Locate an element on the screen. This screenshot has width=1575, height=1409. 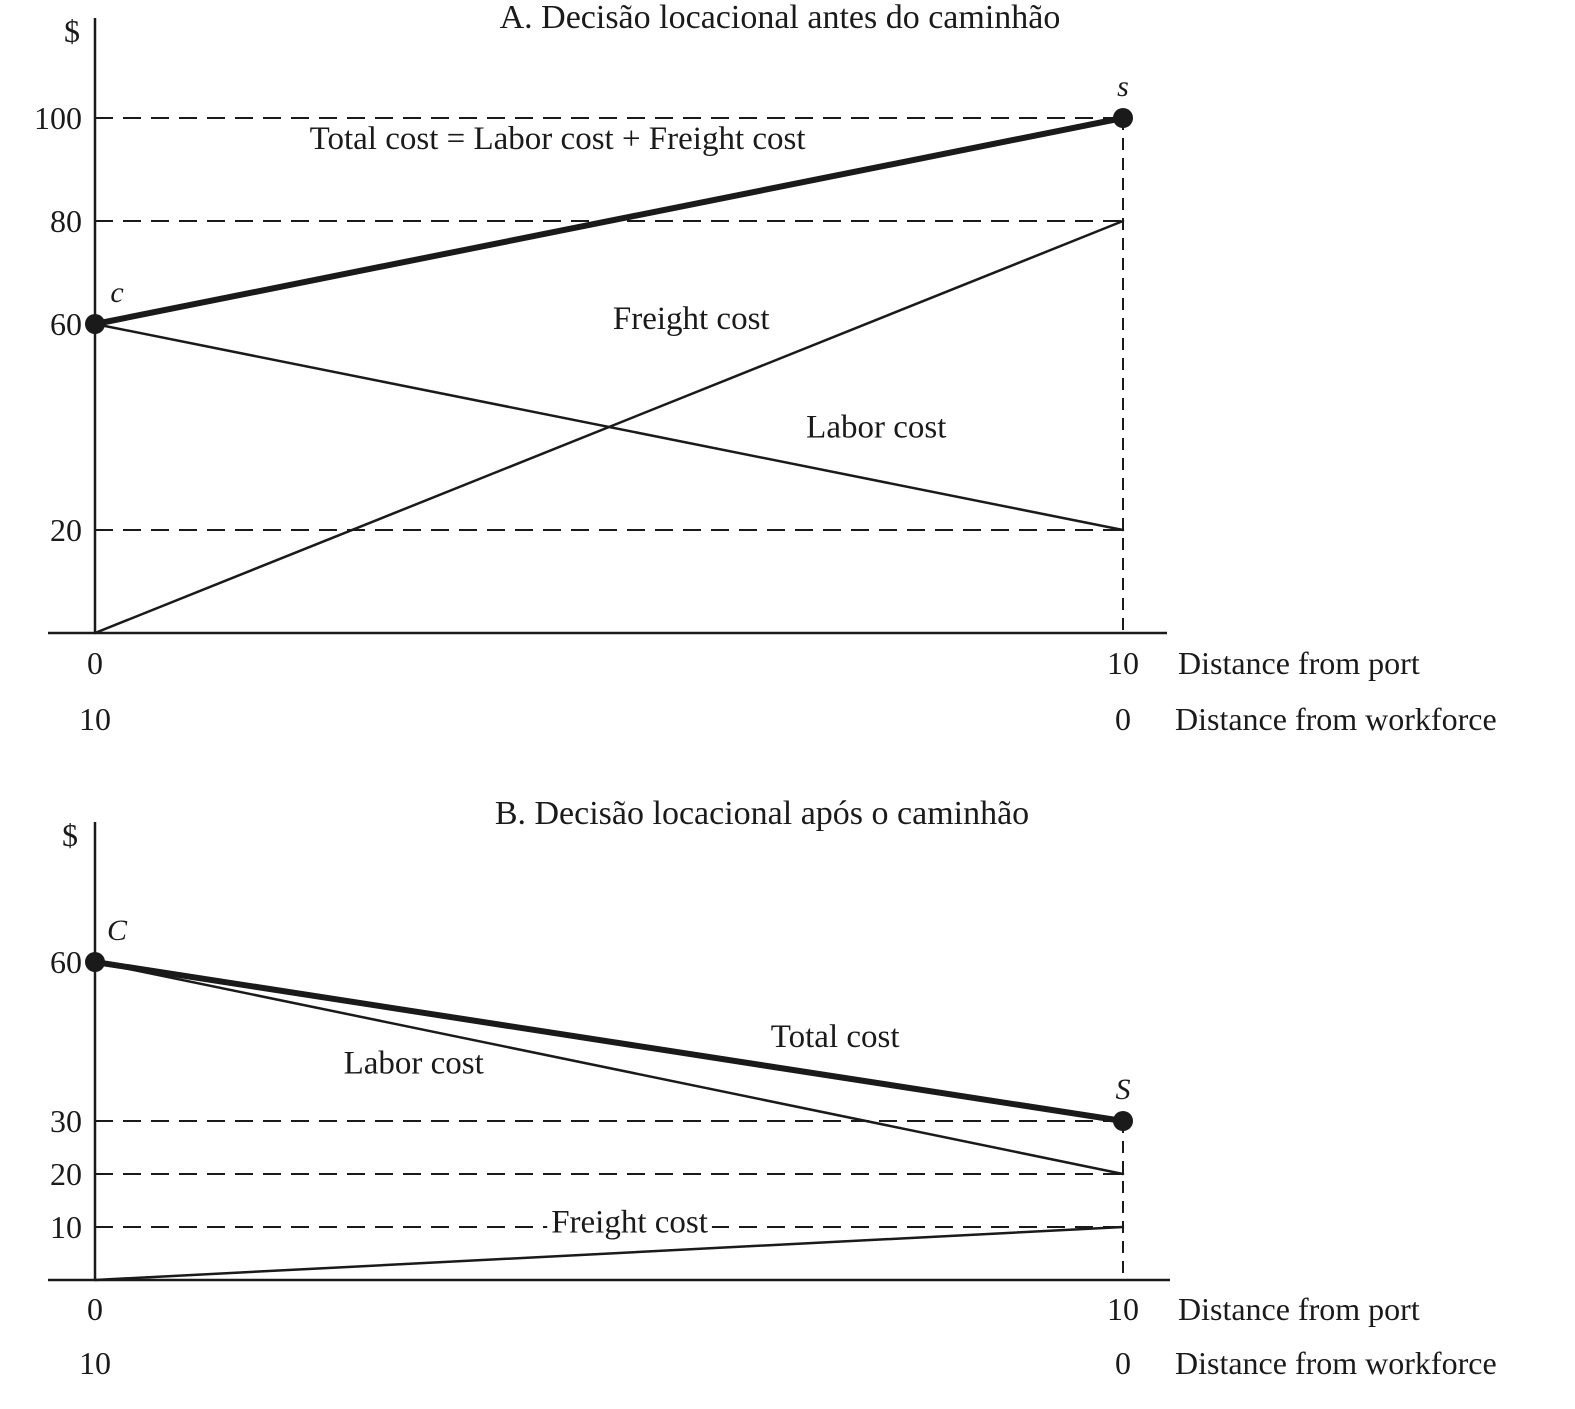
panel-b-labor-cost-line is located at coordinates (609, 1068).